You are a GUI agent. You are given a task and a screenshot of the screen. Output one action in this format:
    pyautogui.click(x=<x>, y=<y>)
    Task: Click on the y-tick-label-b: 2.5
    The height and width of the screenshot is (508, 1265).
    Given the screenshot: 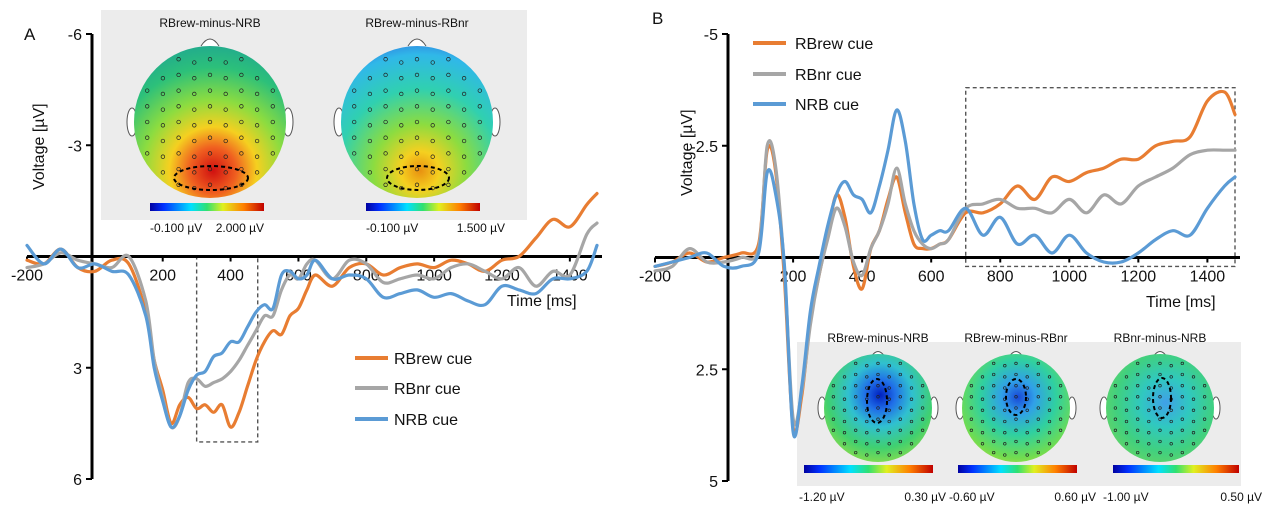 What is the action you would take?
    pyautogui.click(x=707, y=370)
    